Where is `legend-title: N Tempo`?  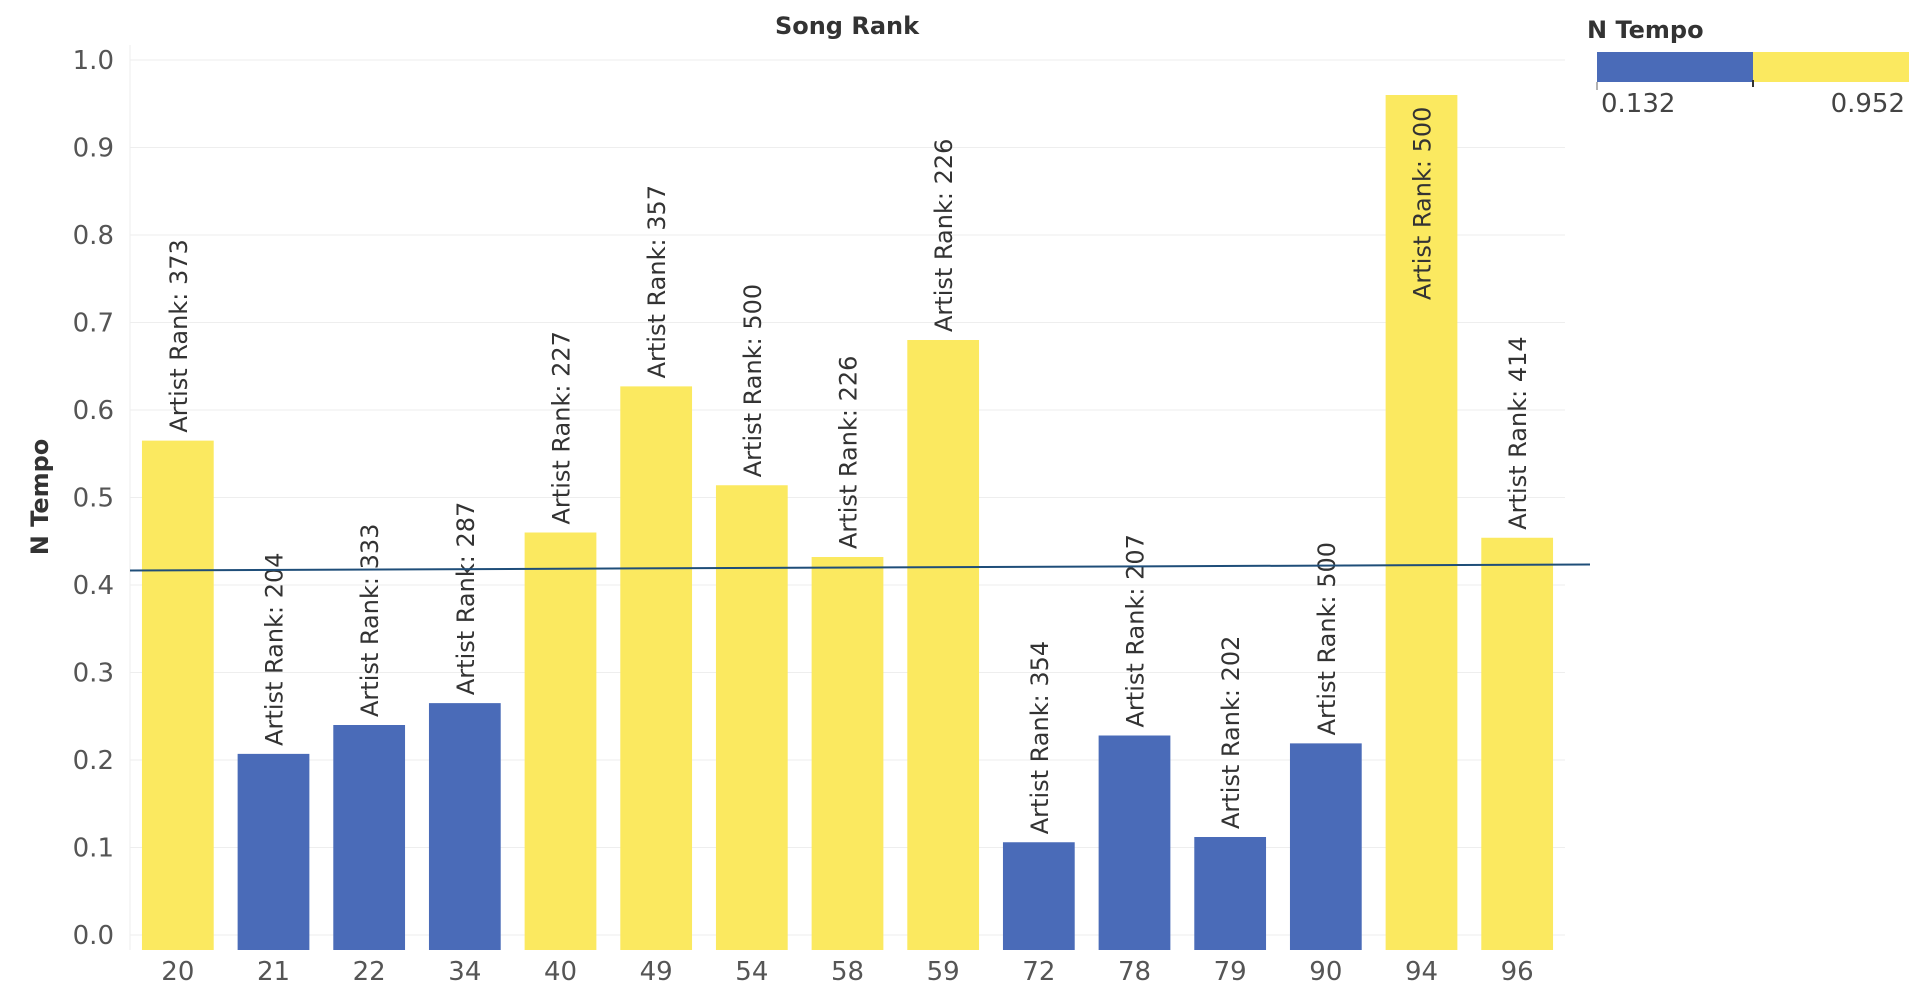
legend-title: N Tempo is located at coordinates (1645, 30).